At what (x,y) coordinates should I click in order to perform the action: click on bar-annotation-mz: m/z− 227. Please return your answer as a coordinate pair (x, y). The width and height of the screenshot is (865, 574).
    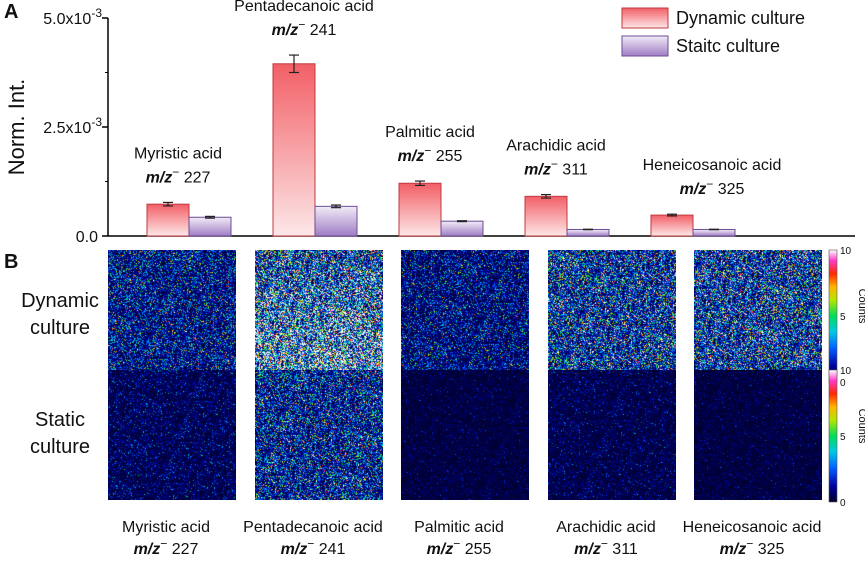
    Looking at the image, I should click on (178, 175).